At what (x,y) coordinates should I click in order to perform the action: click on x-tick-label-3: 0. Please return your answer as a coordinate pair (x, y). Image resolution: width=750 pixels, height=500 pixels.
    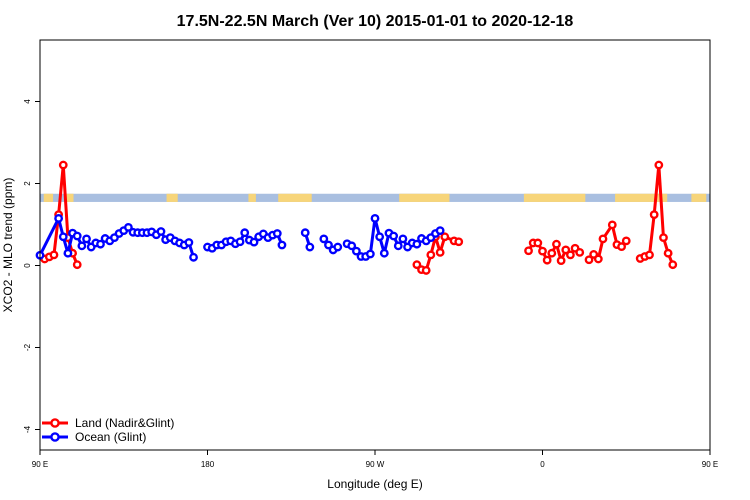
    Looking at the image, I should click on (542, 464).